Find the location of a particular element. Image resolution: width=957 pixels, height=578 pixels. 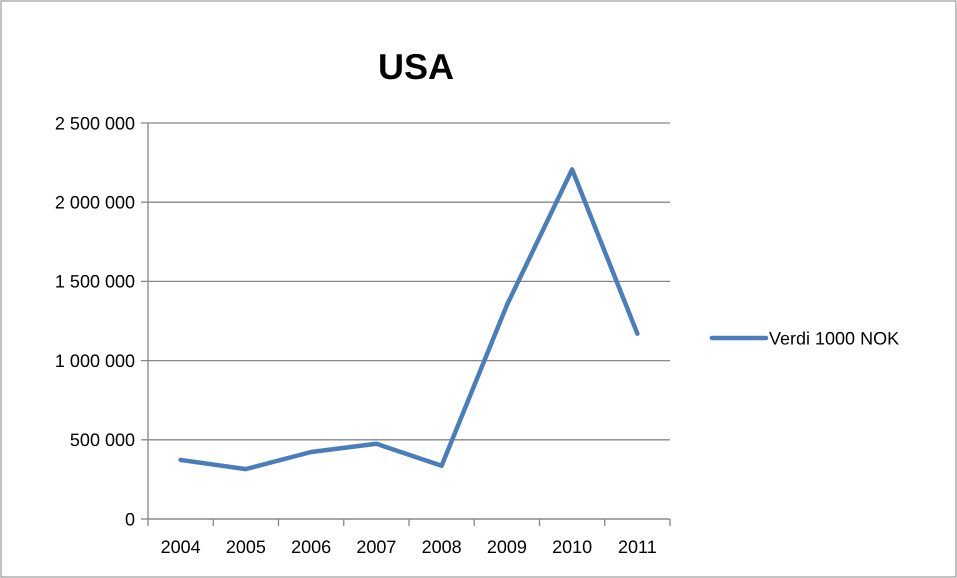

y-tick-label: 0 is located at coordinates (129, 519).